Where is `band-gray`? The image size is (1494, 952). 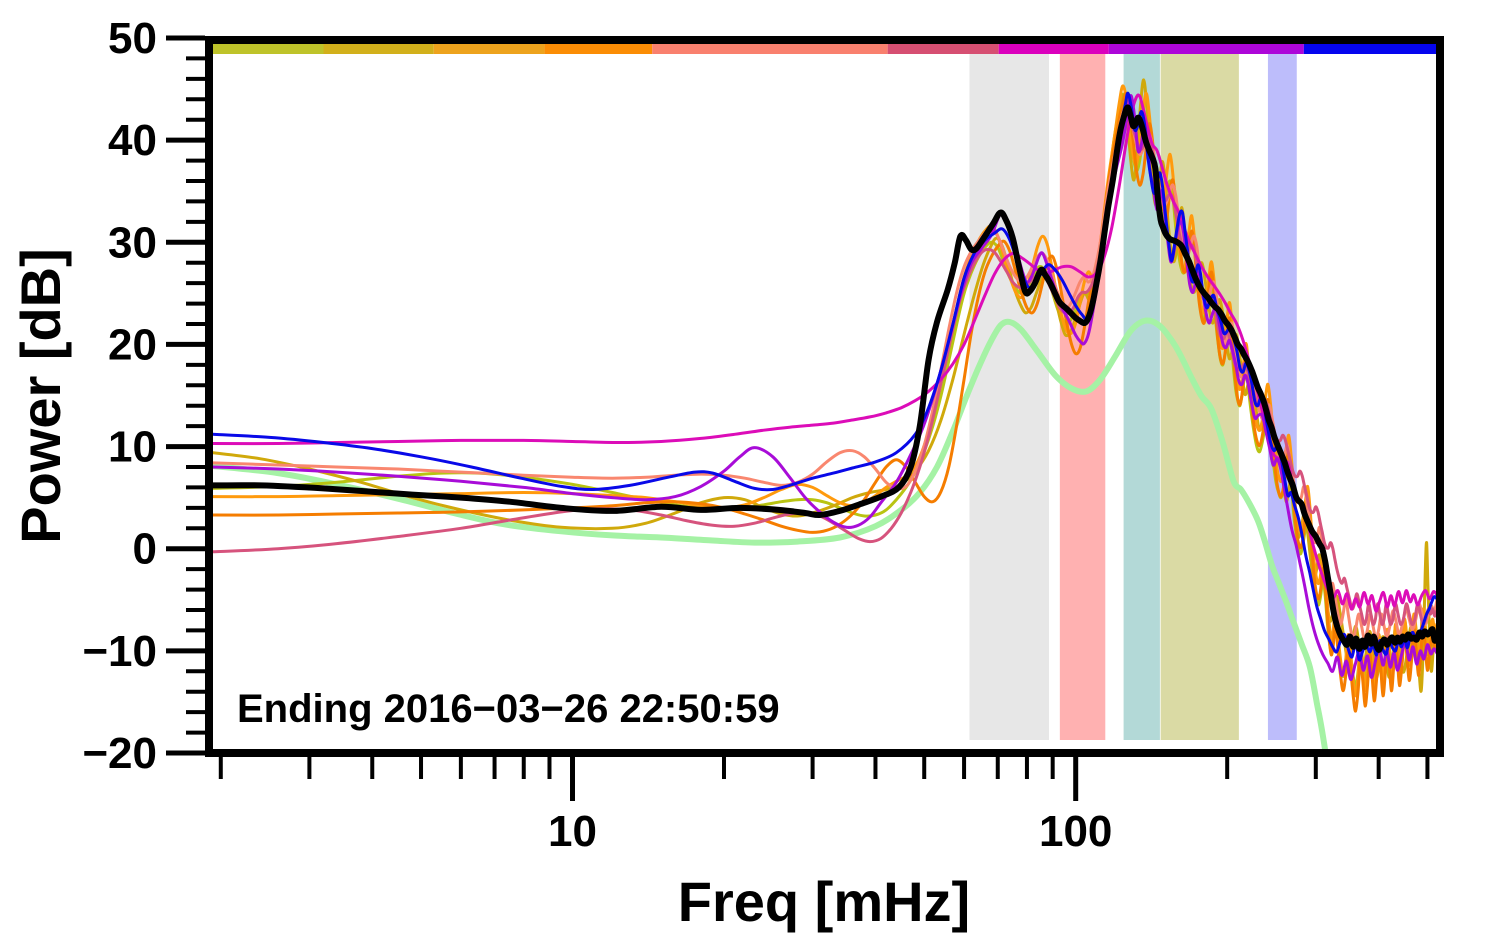
band-gray is located at coordinates (1009, 397).